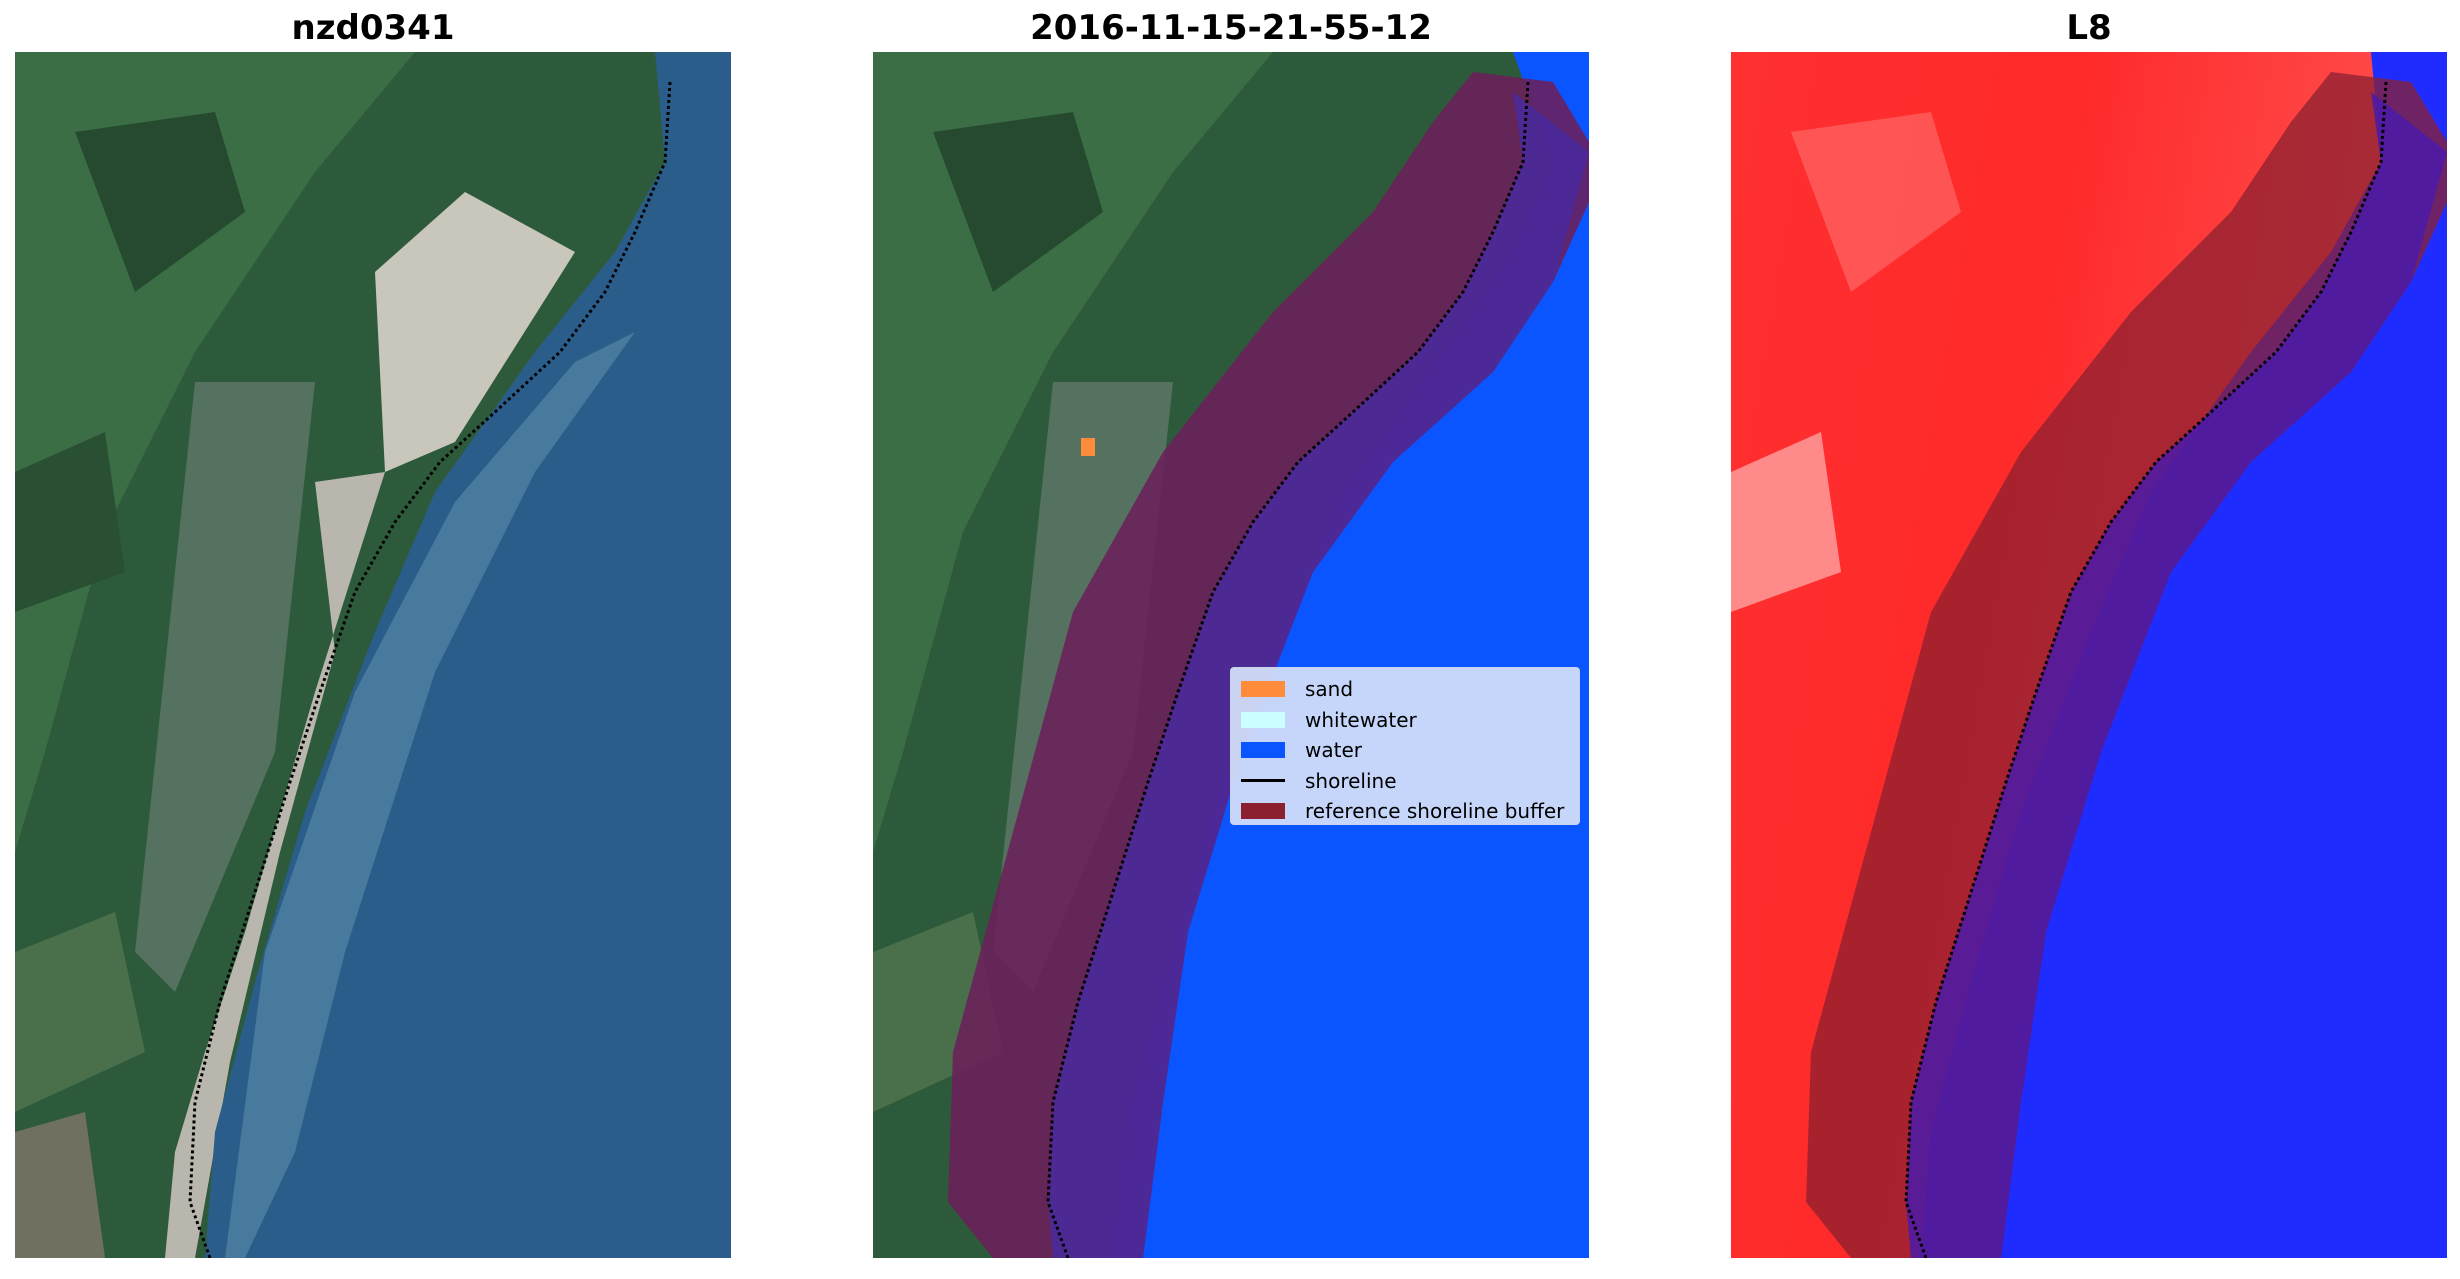  Describe the element at coordinates (1263, 781) in the screenshot. I see `shoreline-swatch` at that location.